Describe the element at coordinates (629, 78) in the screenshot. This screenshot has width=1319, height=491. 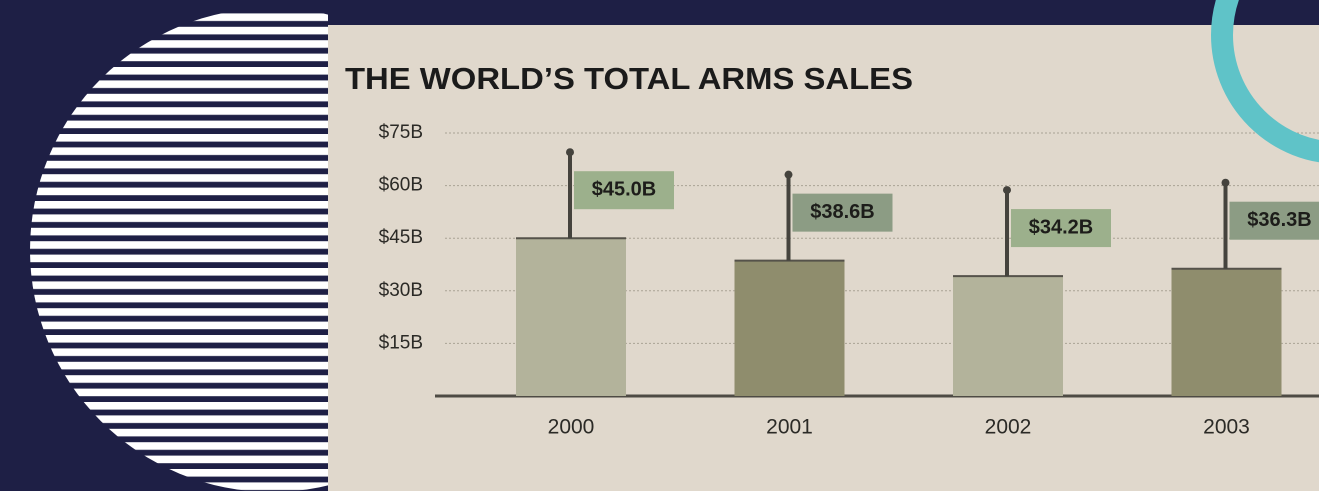
I see `chart-title: THE WORLD’S TOTAL ARMS SALES` at that location.